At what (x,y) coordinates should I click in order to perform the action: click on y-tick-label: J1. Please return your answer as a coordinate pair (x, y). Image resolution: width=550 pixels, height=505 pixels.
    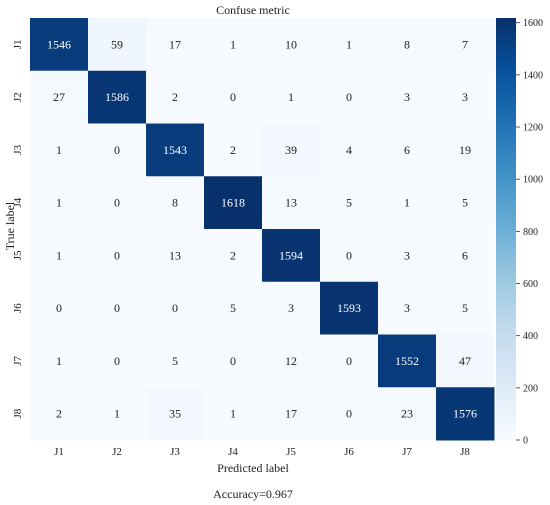
    Looking at the image, I should click on (18, 44).